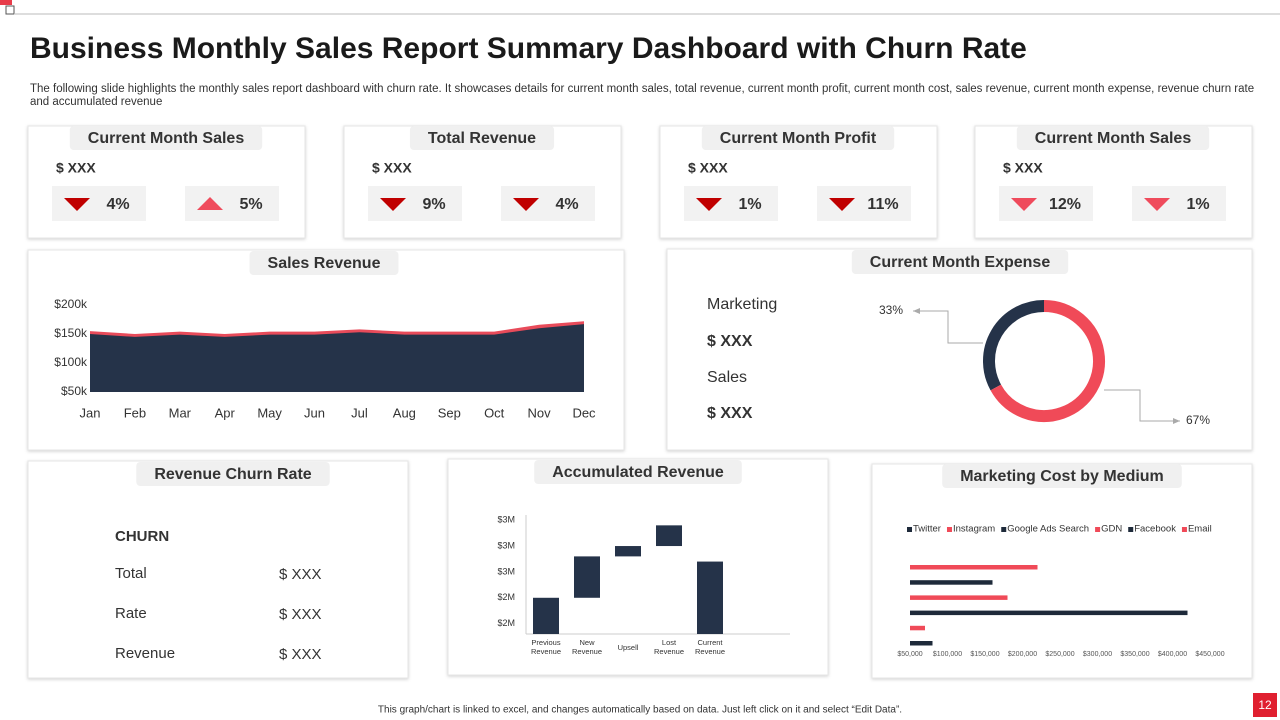  What do you see at coordinates (74, 391) in the screenshot?
I see `y-tick-label: $50k` at bounding box center [74, 391].